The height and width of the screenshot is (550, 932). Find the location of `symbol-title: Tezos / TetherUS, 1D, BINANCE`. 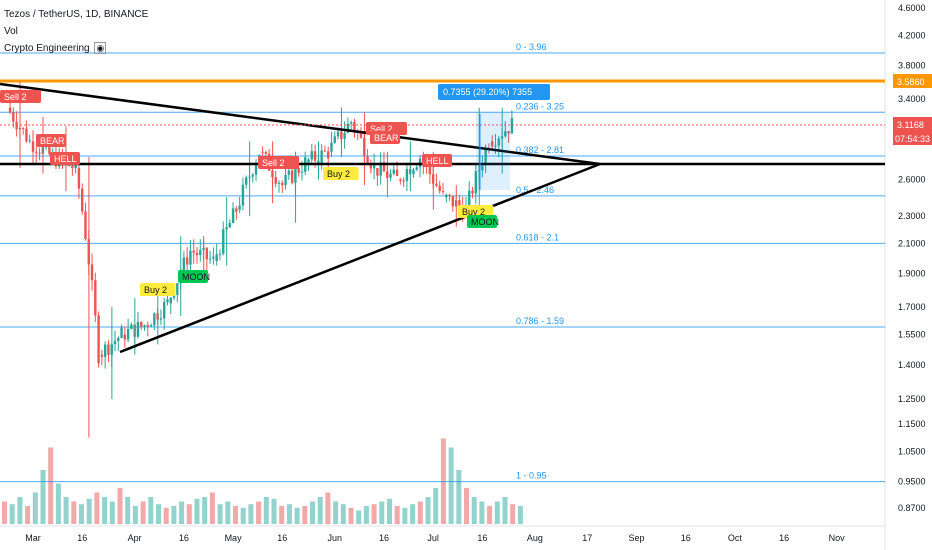

symbol-title: Tezos / TetherUS, 1D, BINANCE is located at coordinates (76, 14).